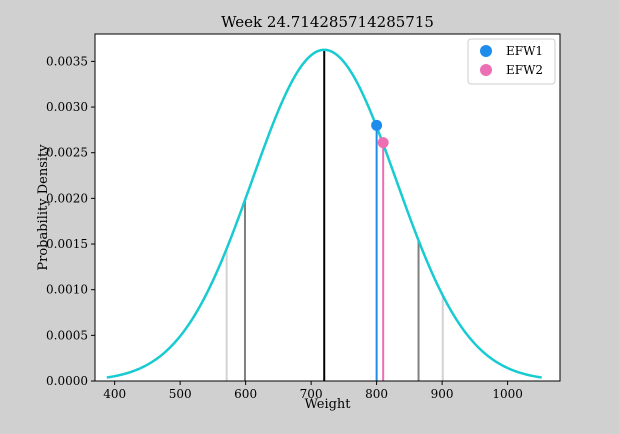 Image resolution: width=619 pixels, height=434 pixels. I want to click on y-axis-label: Probability Density, so click(43, 207).